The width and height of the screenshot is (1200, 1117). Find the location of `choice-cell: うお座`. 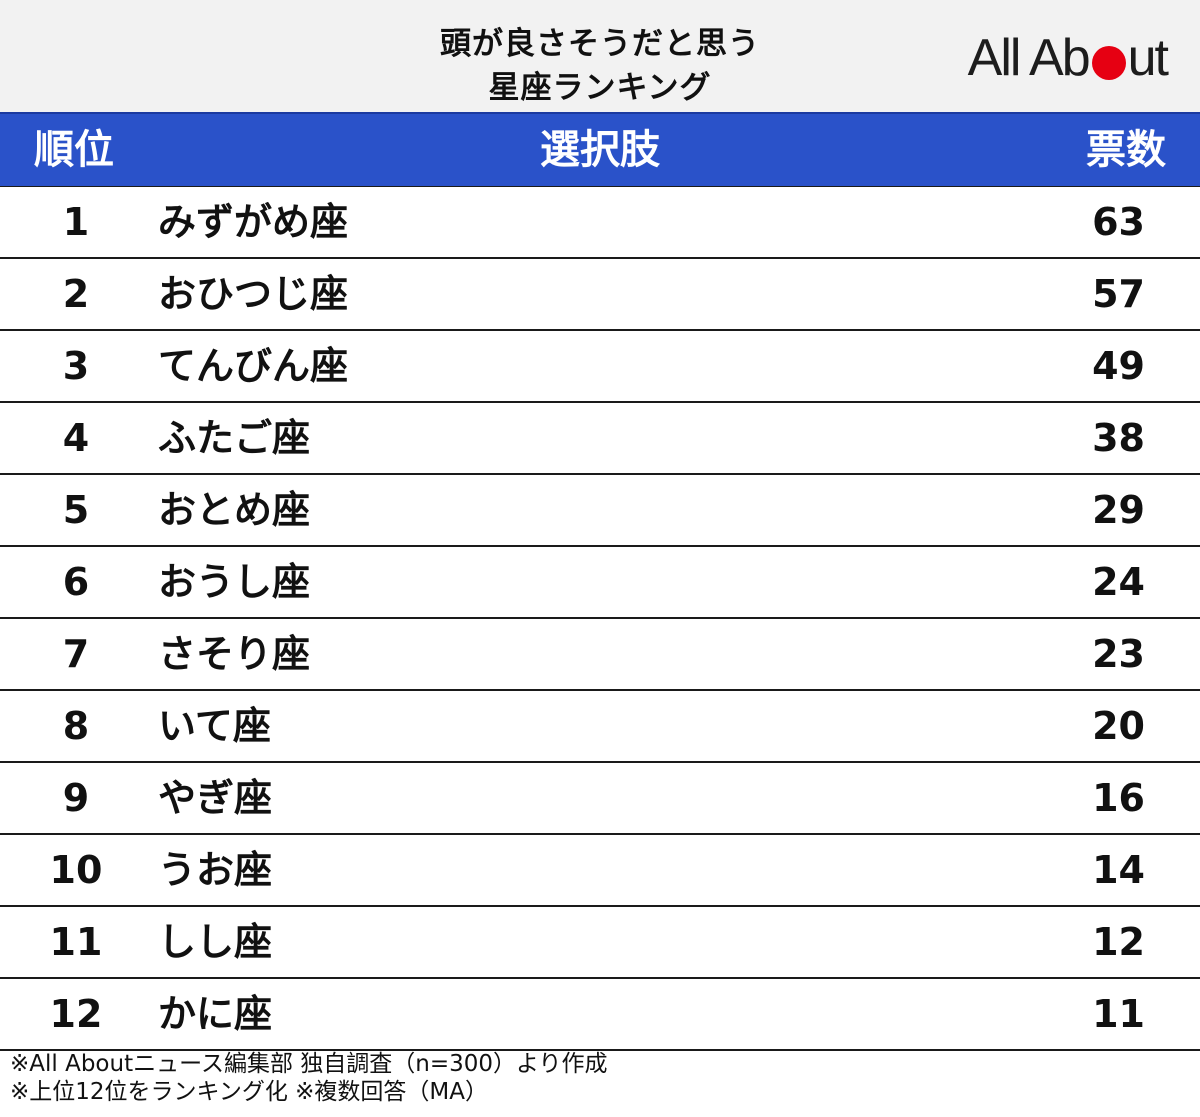

choice-cell: うお座 is located at coordinates (215, 870).